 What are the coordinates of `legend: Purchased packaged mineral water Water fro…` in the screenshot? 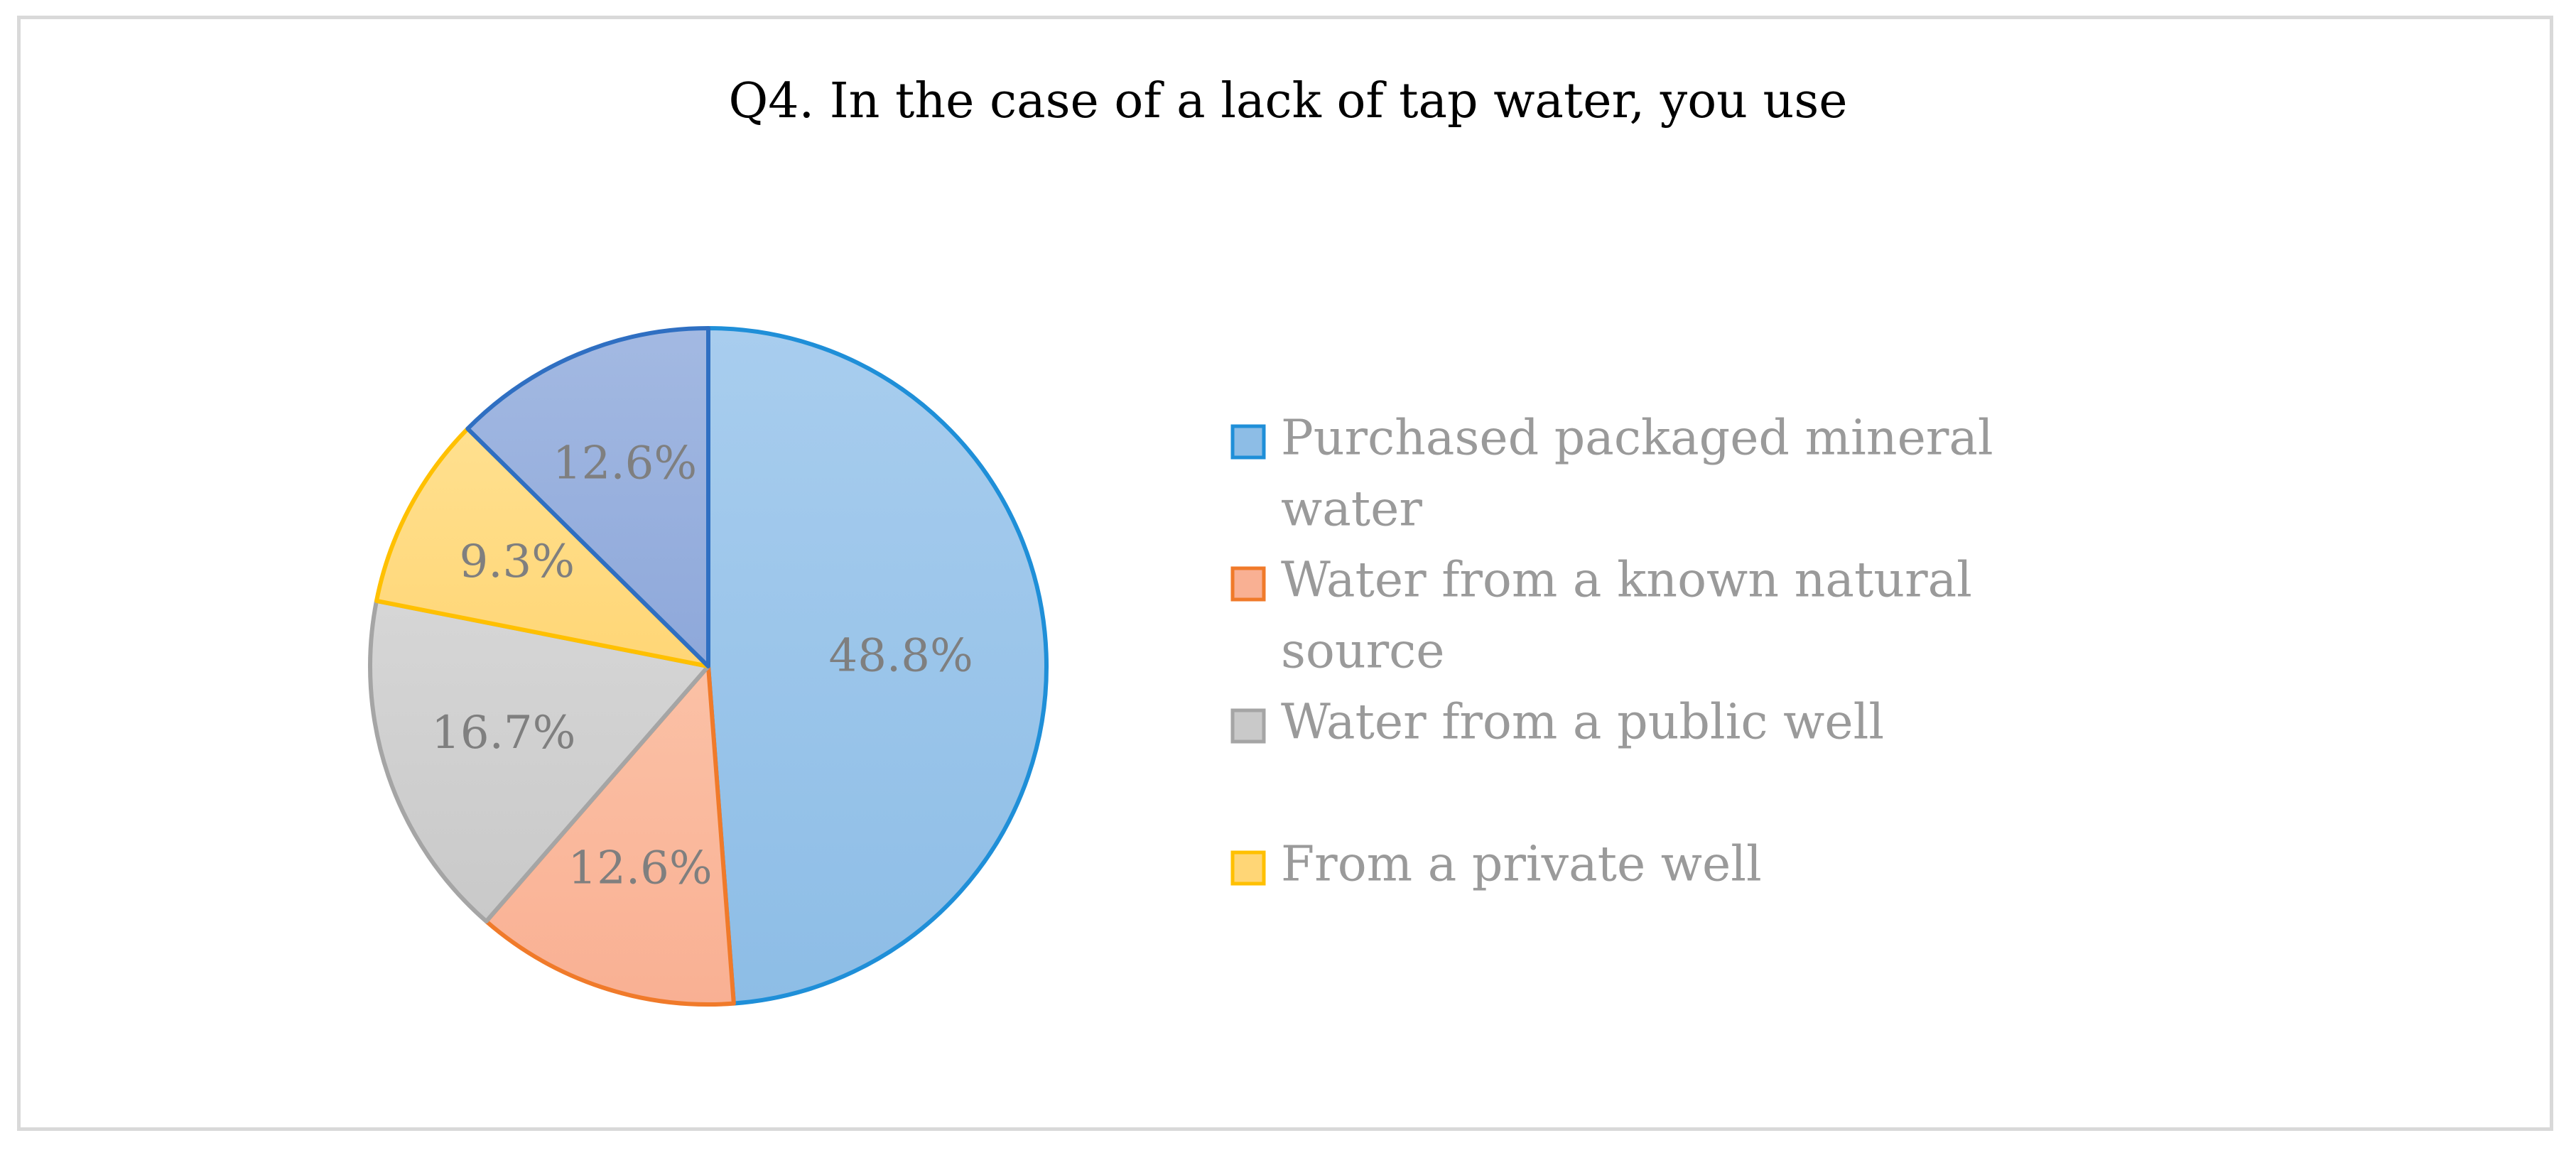 It's located at (1611, 652).